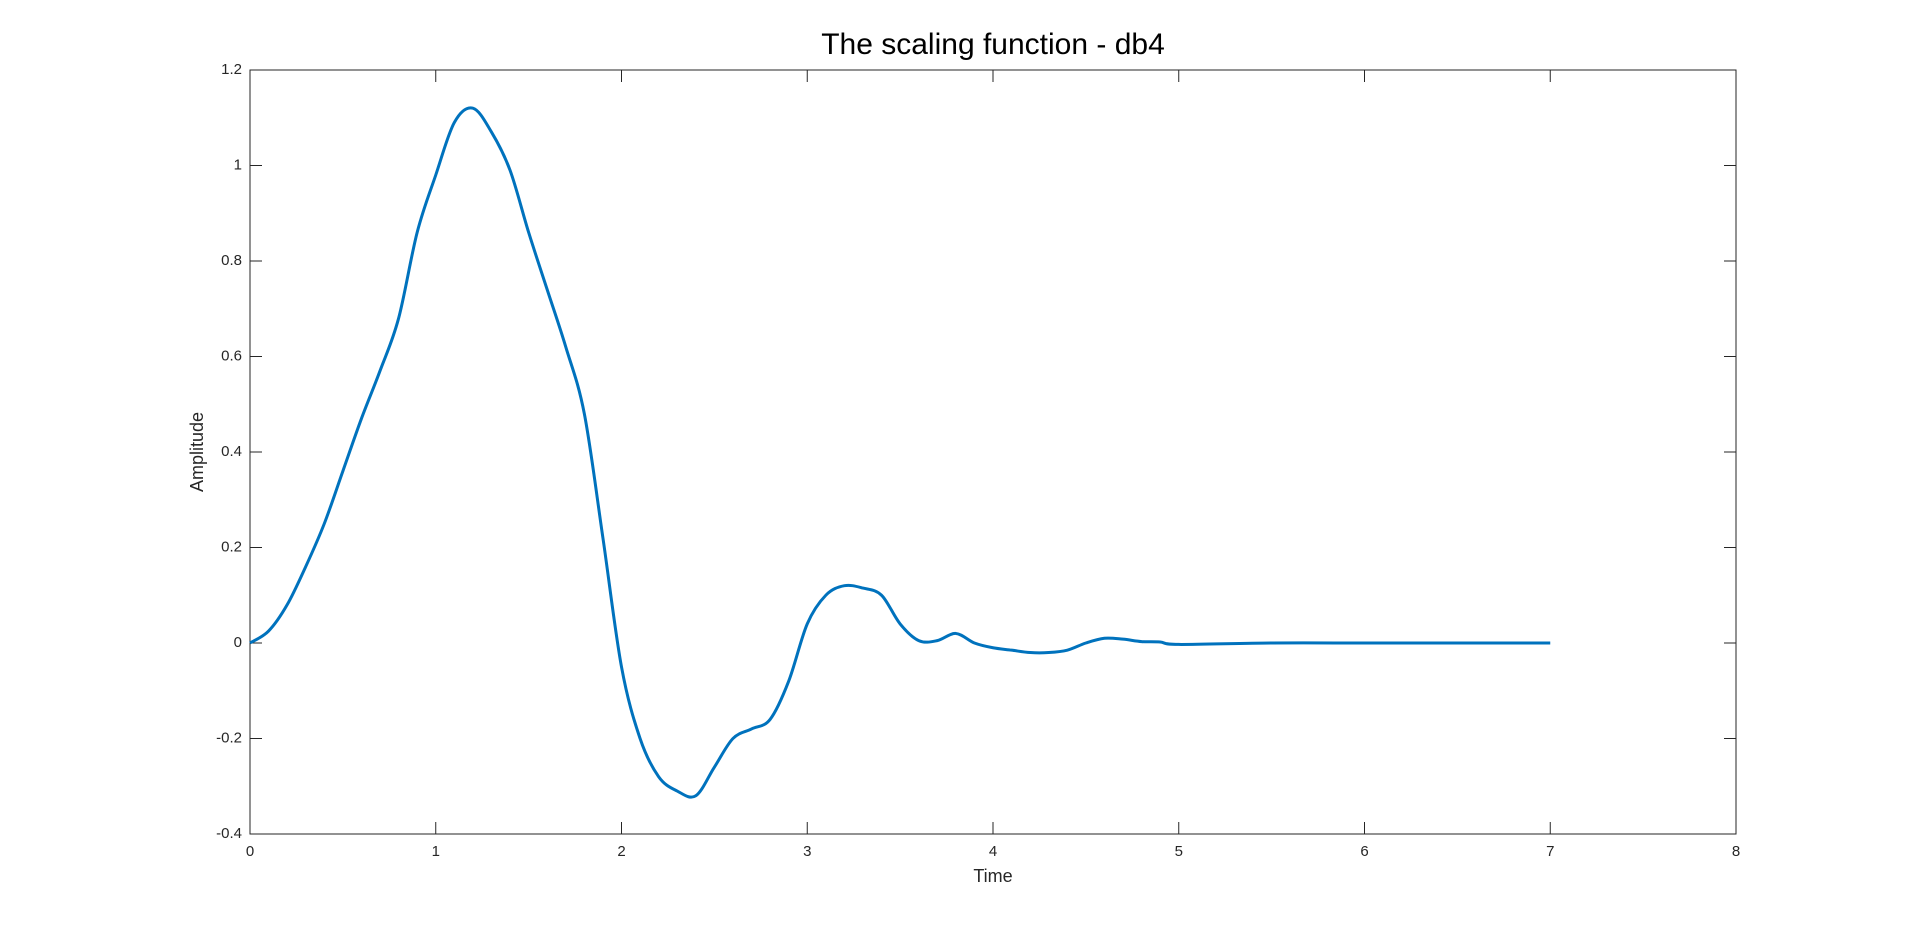 This screenshot has height=937, width=1920. I want to click on x-tick-label: 1, so click(436, 851).